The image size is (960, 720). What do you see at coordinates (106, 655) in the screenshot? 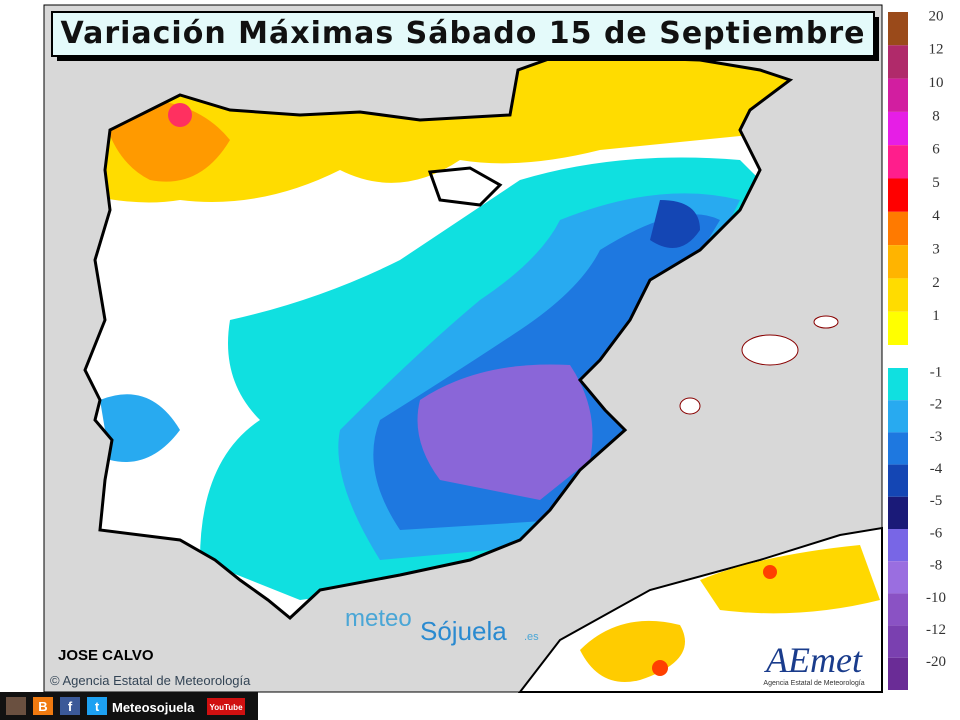
I see `author: JOSE CALVO` at bounding box center [106, 655].